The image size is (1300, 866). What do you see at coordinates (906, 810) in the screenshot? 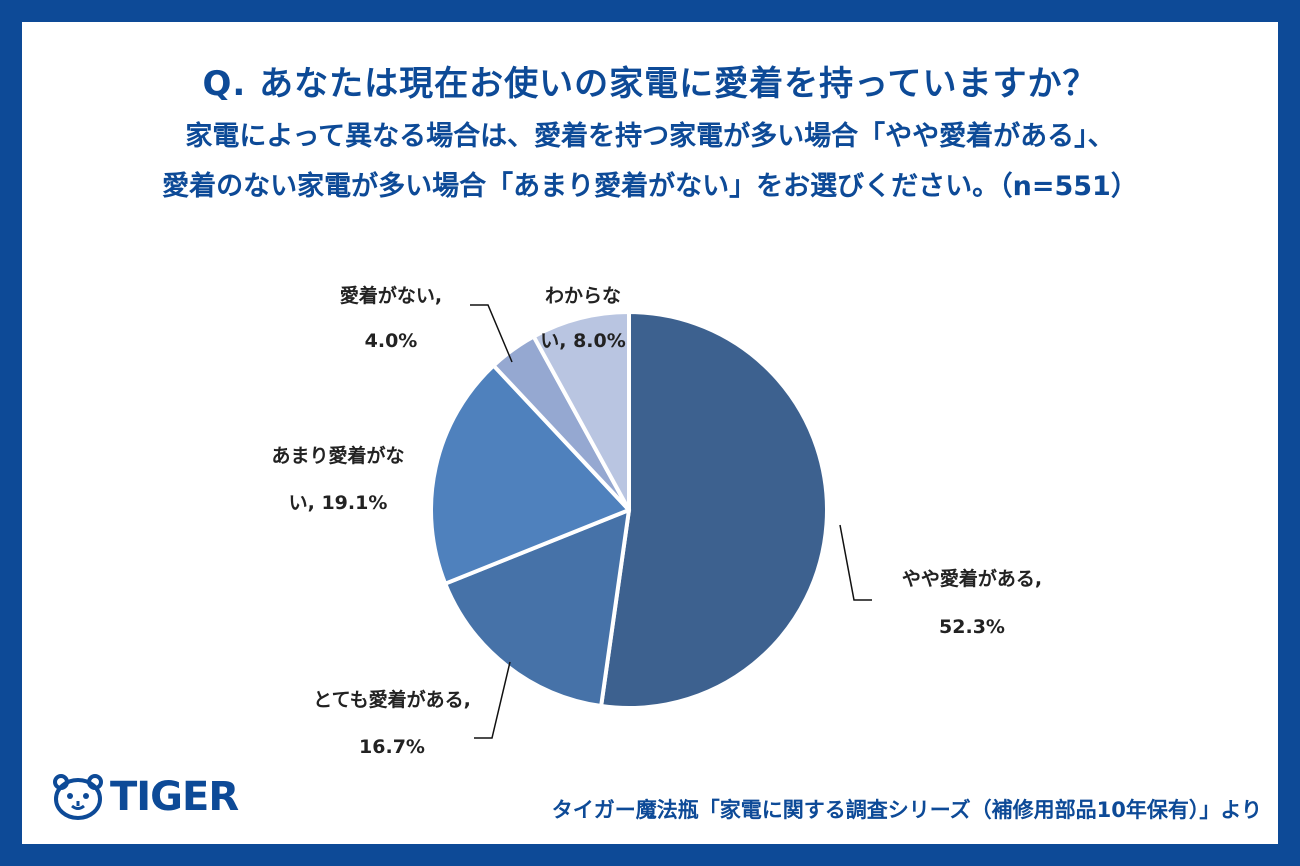
I see `source-note: タイガー魔法瓶「家電に関する調査シリーズ（補修用部品10年保有）」より` at bounding box center [906, 810].